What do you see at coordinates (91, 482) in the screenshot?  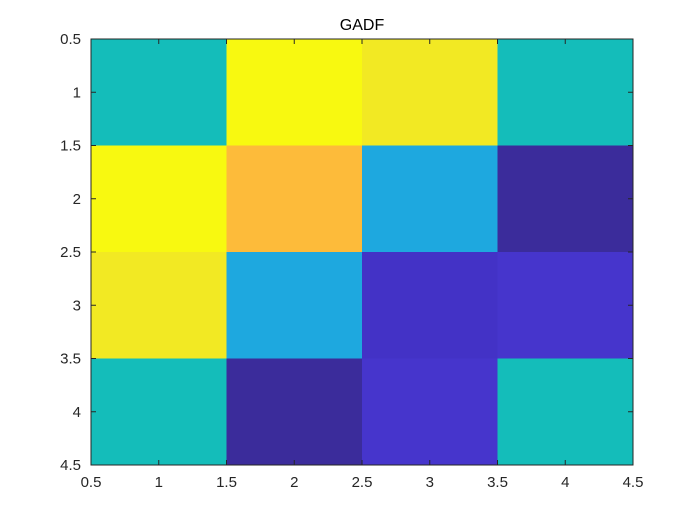 I see `x-tick-label: 0.5` at bounding box center [91, 482].